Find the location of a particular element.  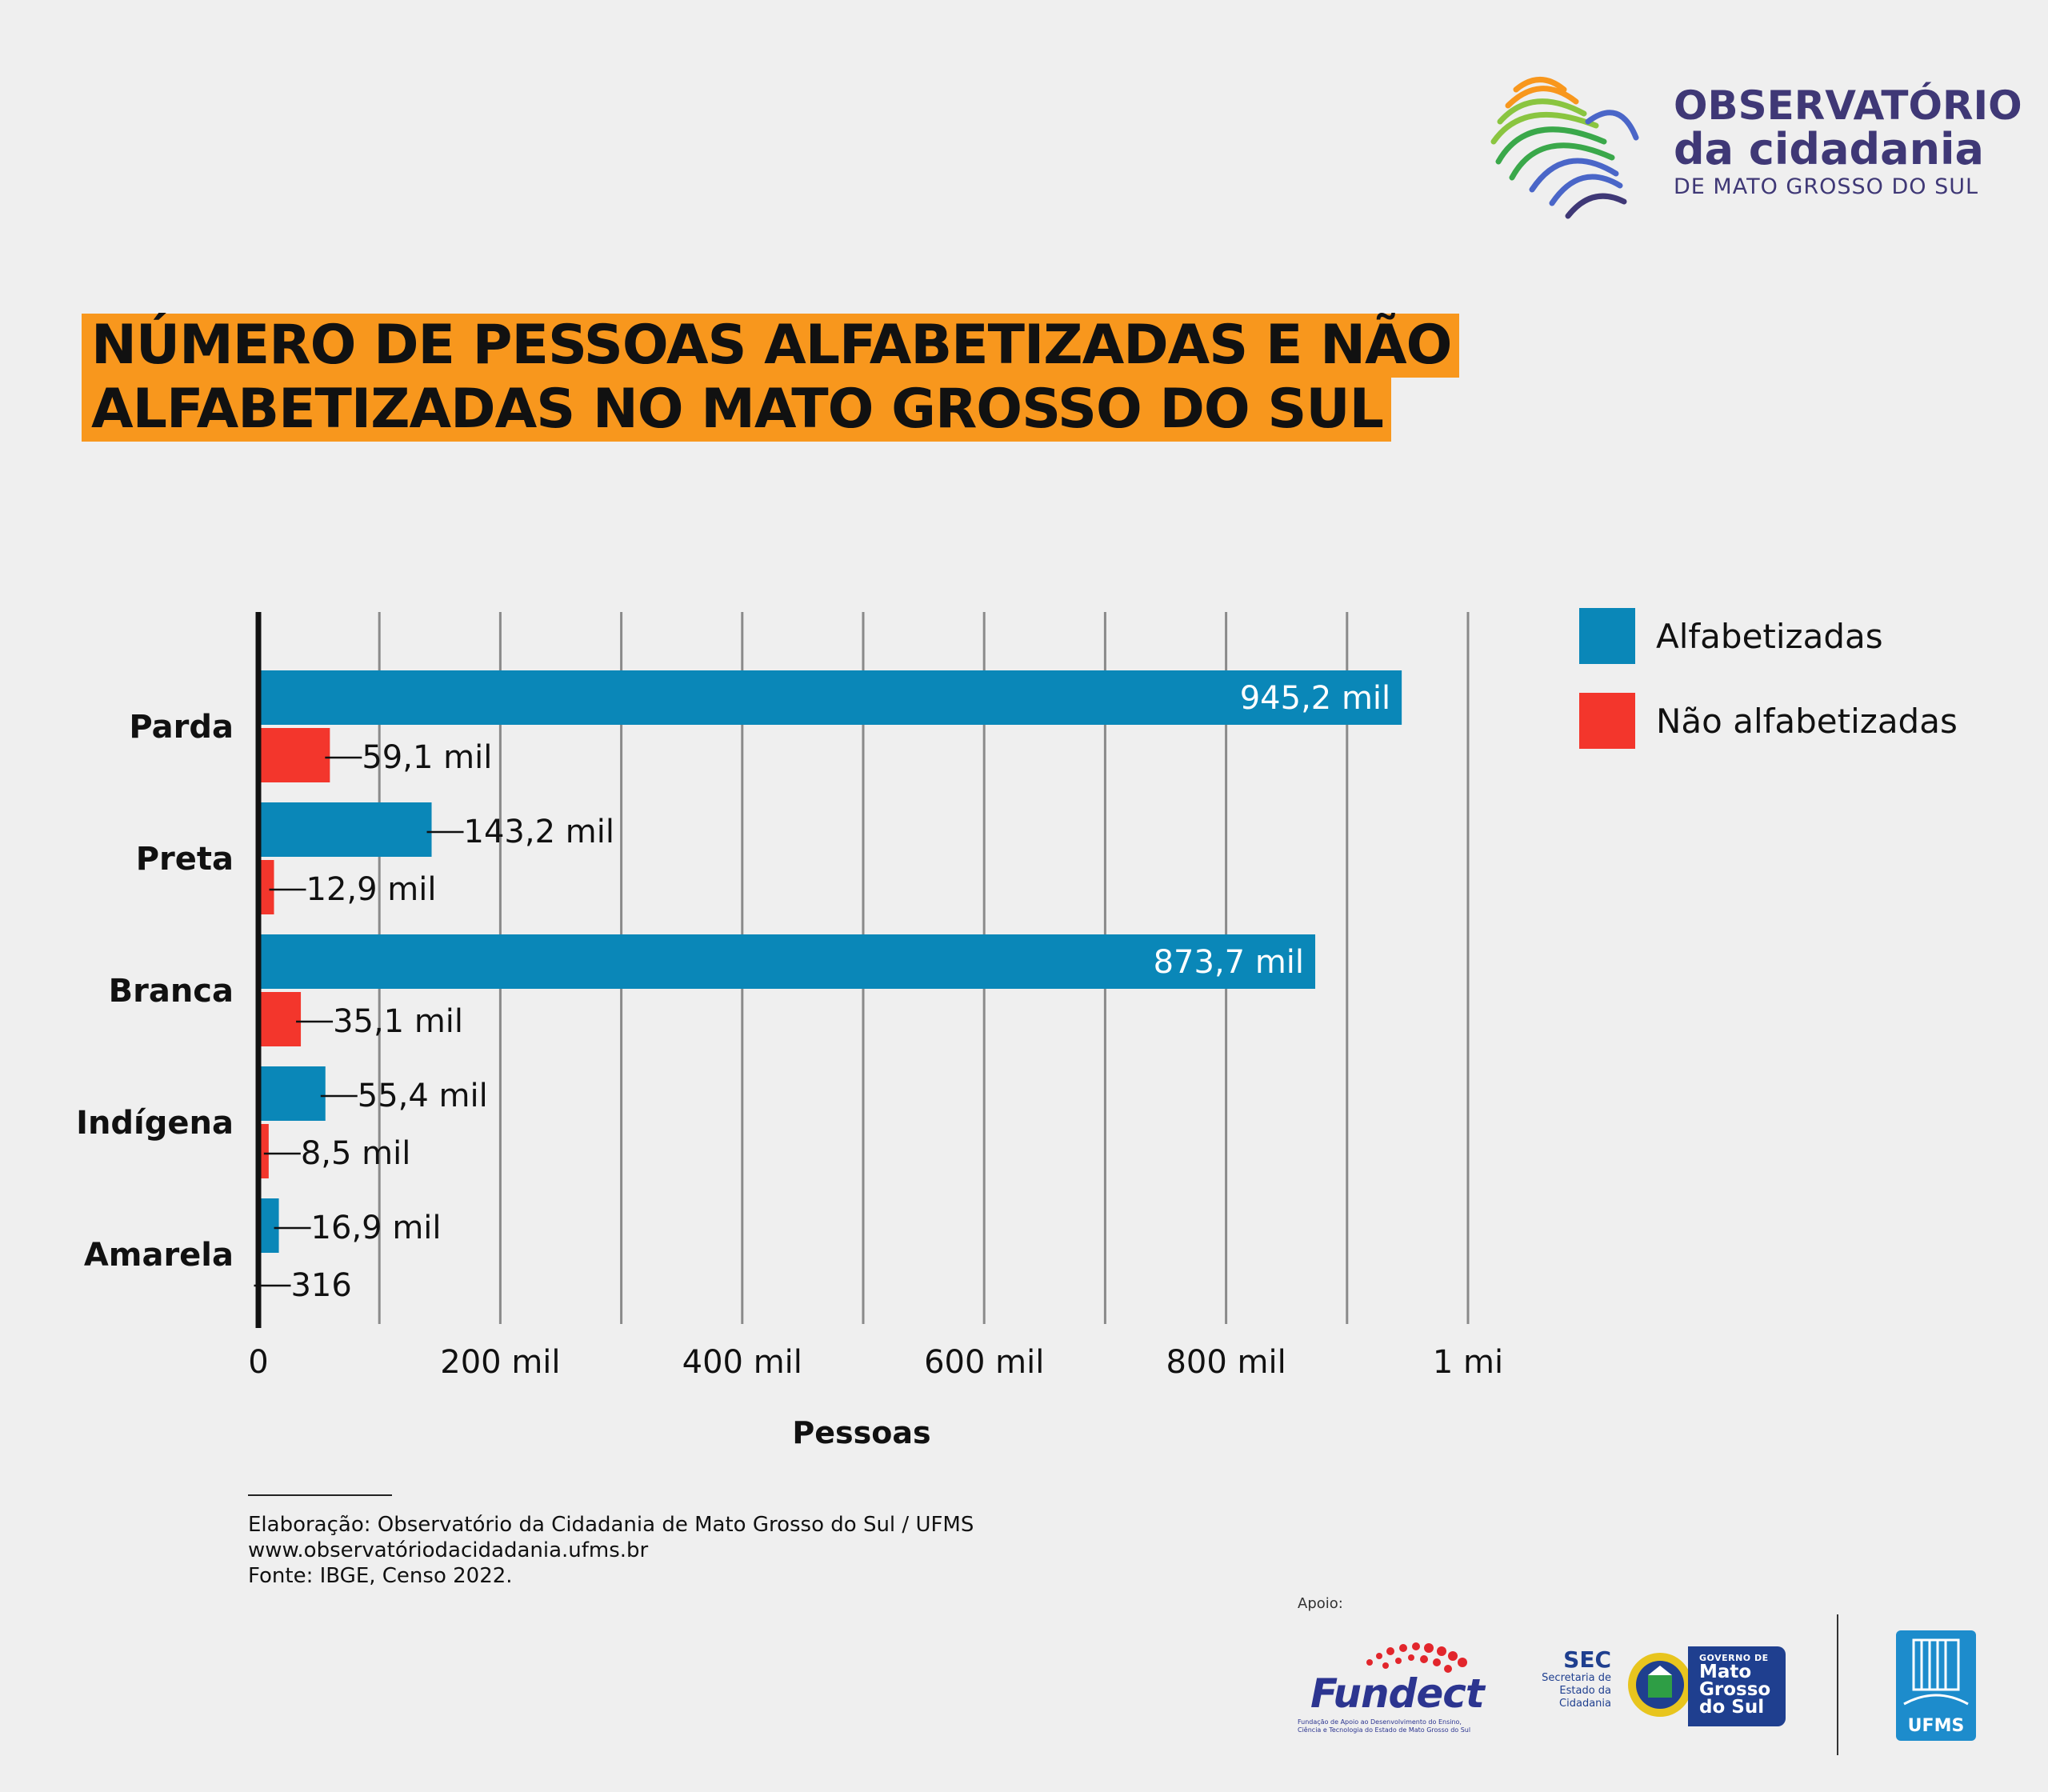

category-label: Amarela is located at coordinates (159, 1255).